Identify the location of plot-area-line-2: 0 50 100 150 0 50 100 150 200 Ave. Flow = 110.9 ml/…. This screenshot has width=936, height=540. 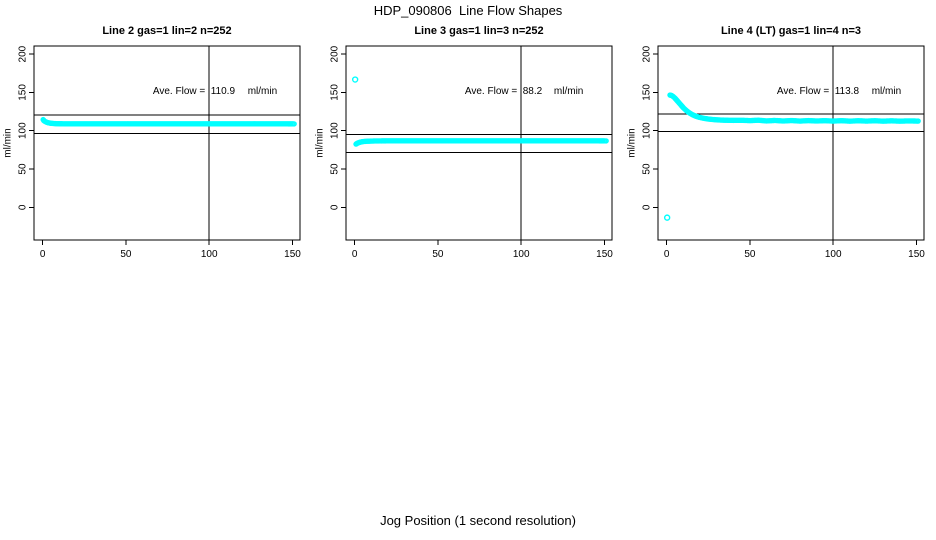
(160, 152).